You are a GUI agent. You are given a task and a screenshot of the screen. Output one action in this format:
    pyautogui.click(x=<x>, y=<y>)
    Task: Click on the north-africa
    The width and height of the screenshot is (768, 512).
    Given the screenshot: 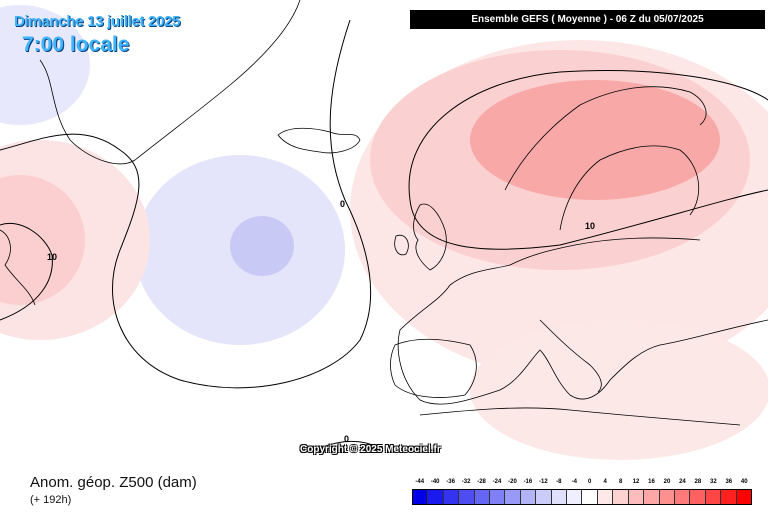 What is the action you would take?
    pyautogui.click(x=580, y=416)
    